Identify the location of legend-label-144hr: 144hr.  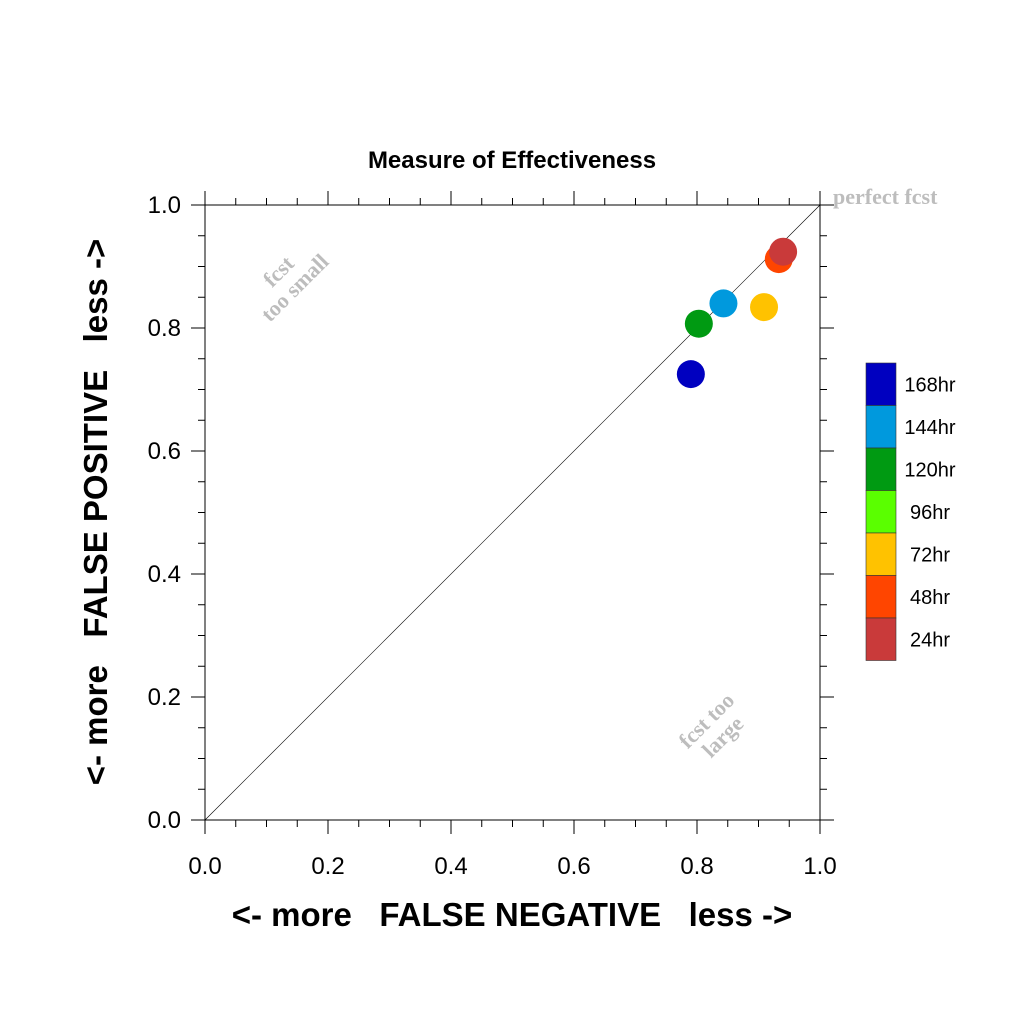
(929, 428).